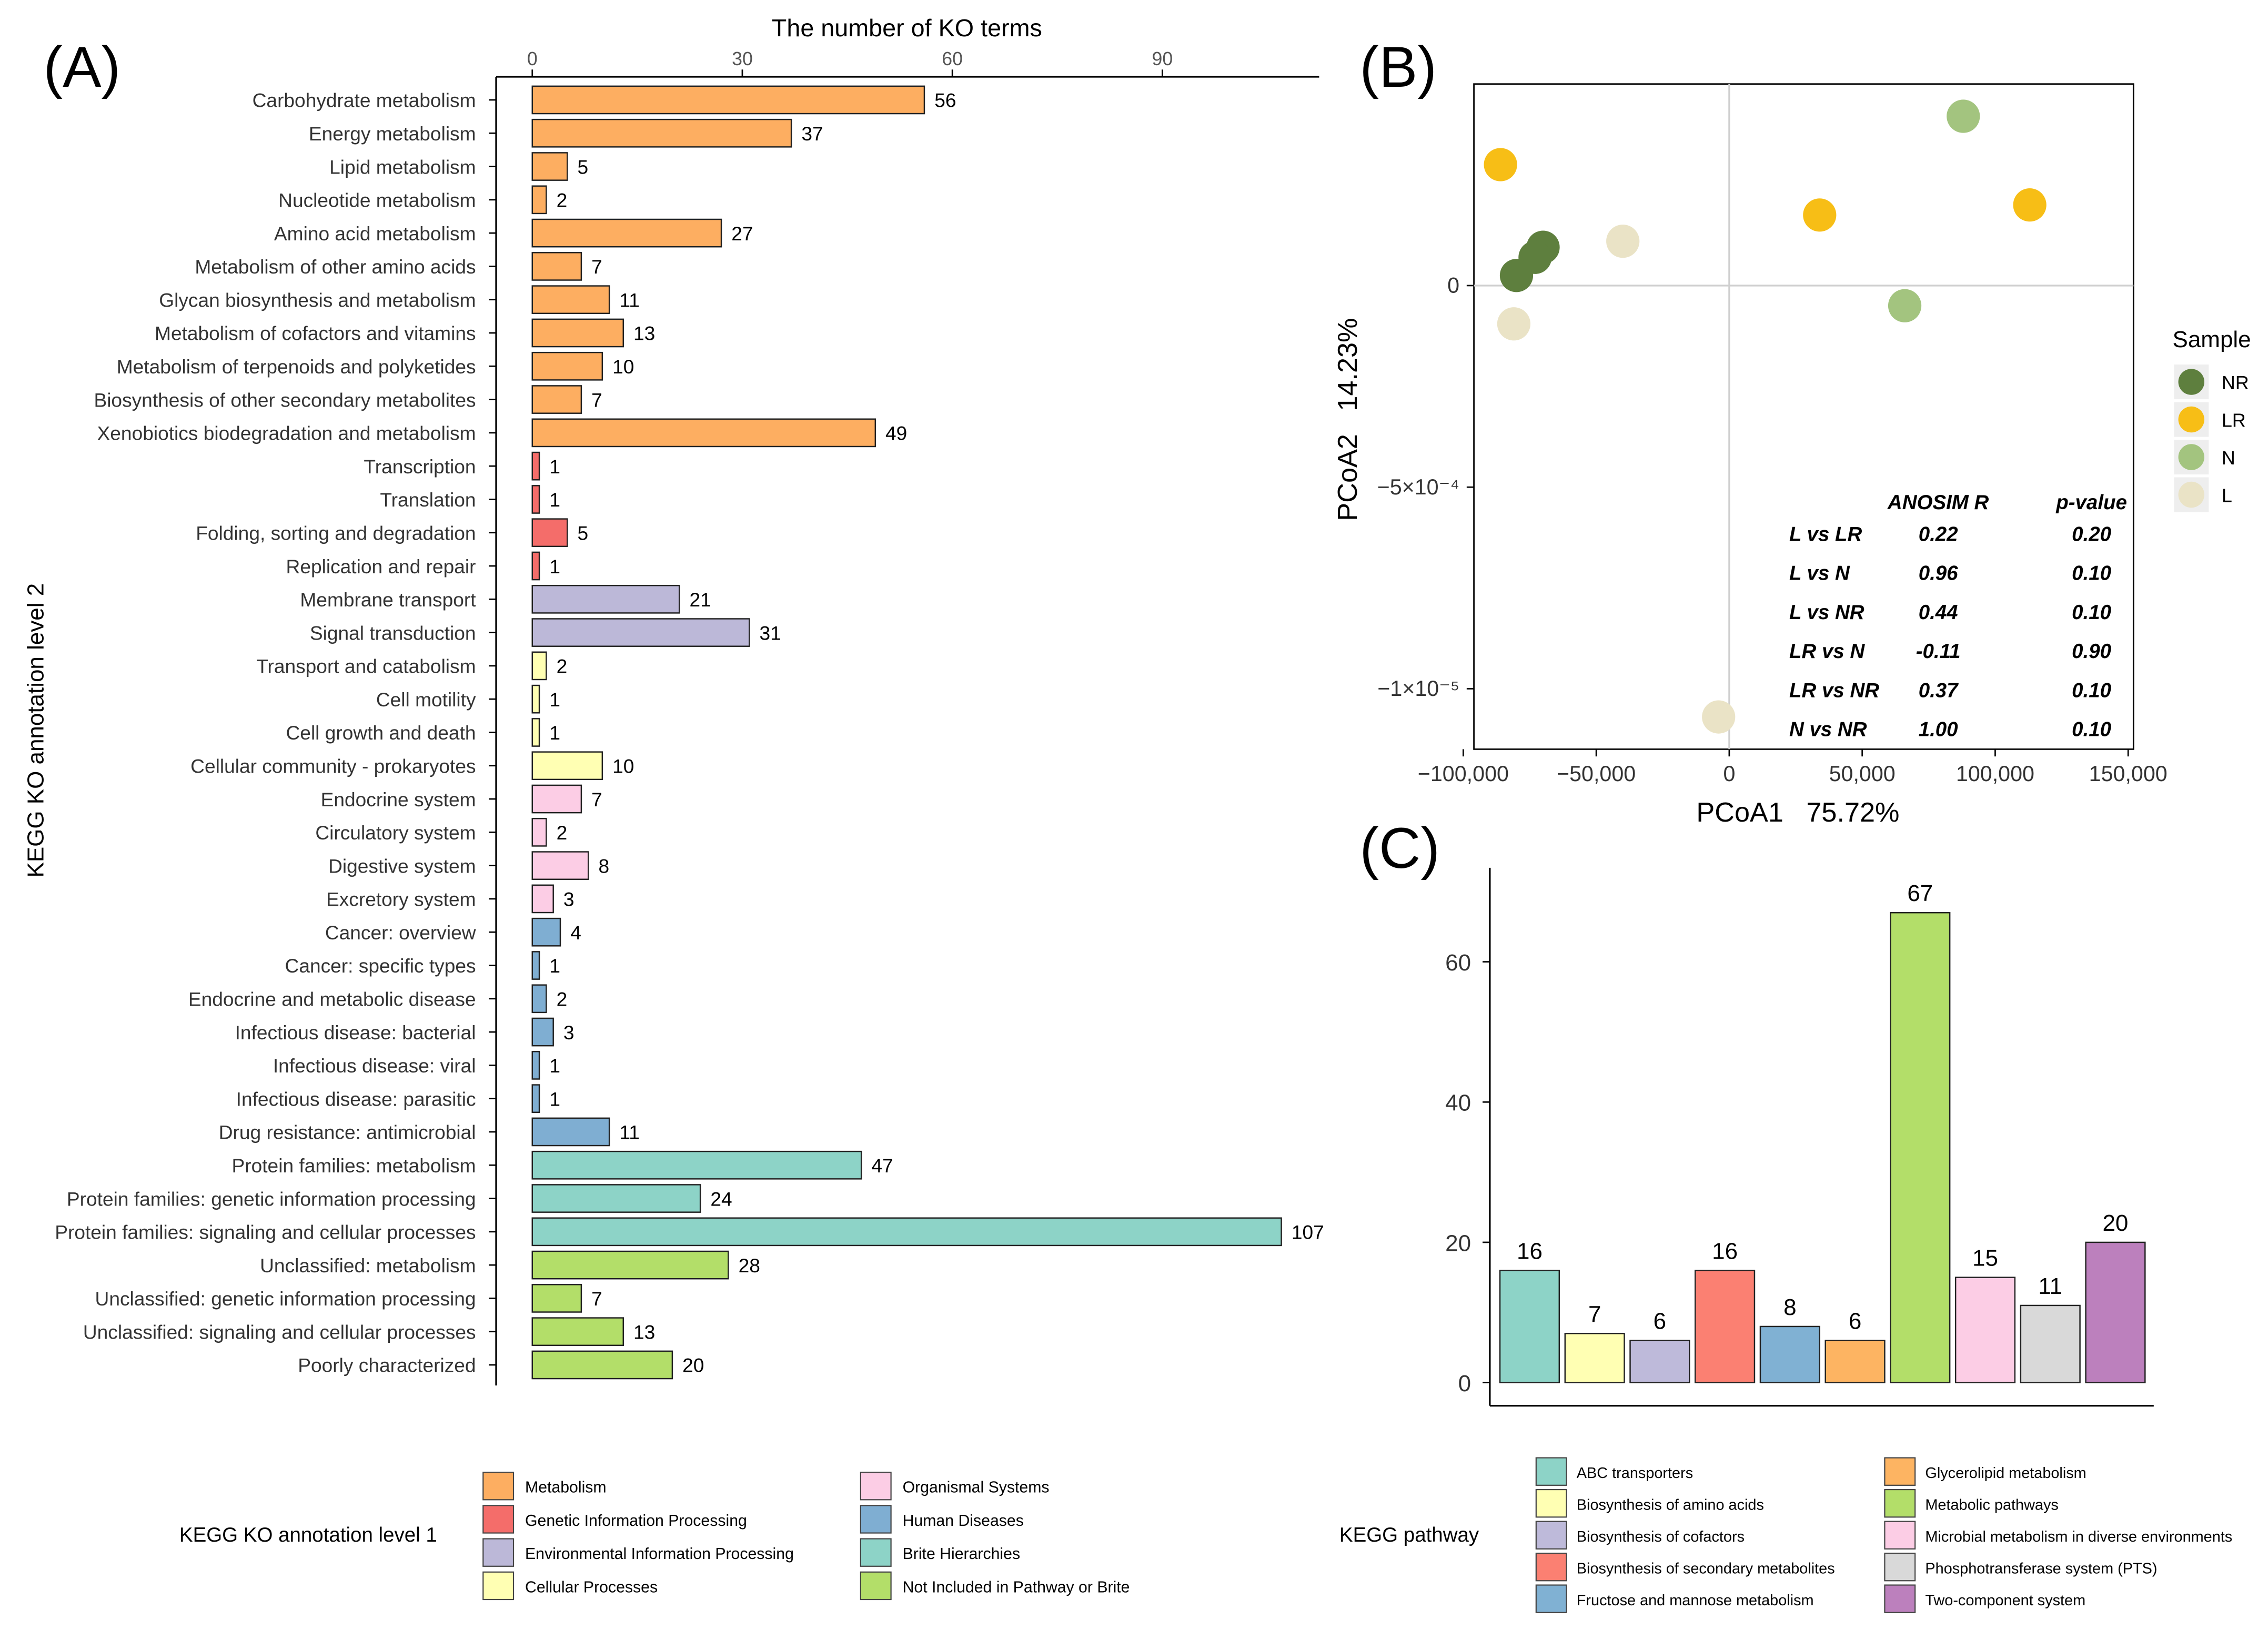  Describe the element at coordinates (1458, 963) in the screenshot. I see `chart-c-ytick-label: 60` at that location.